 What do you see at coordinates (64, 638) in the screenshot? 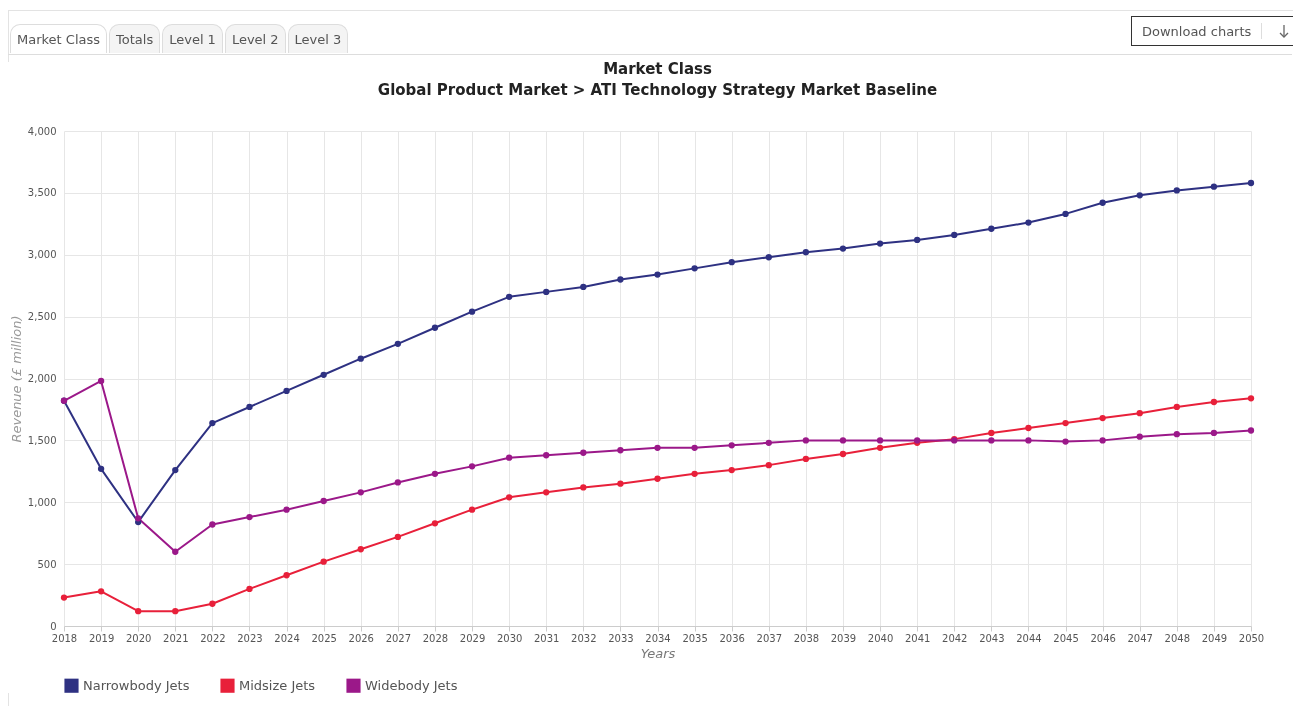
I see `x-tick-label: 2018` at bounding box center [64, 638].